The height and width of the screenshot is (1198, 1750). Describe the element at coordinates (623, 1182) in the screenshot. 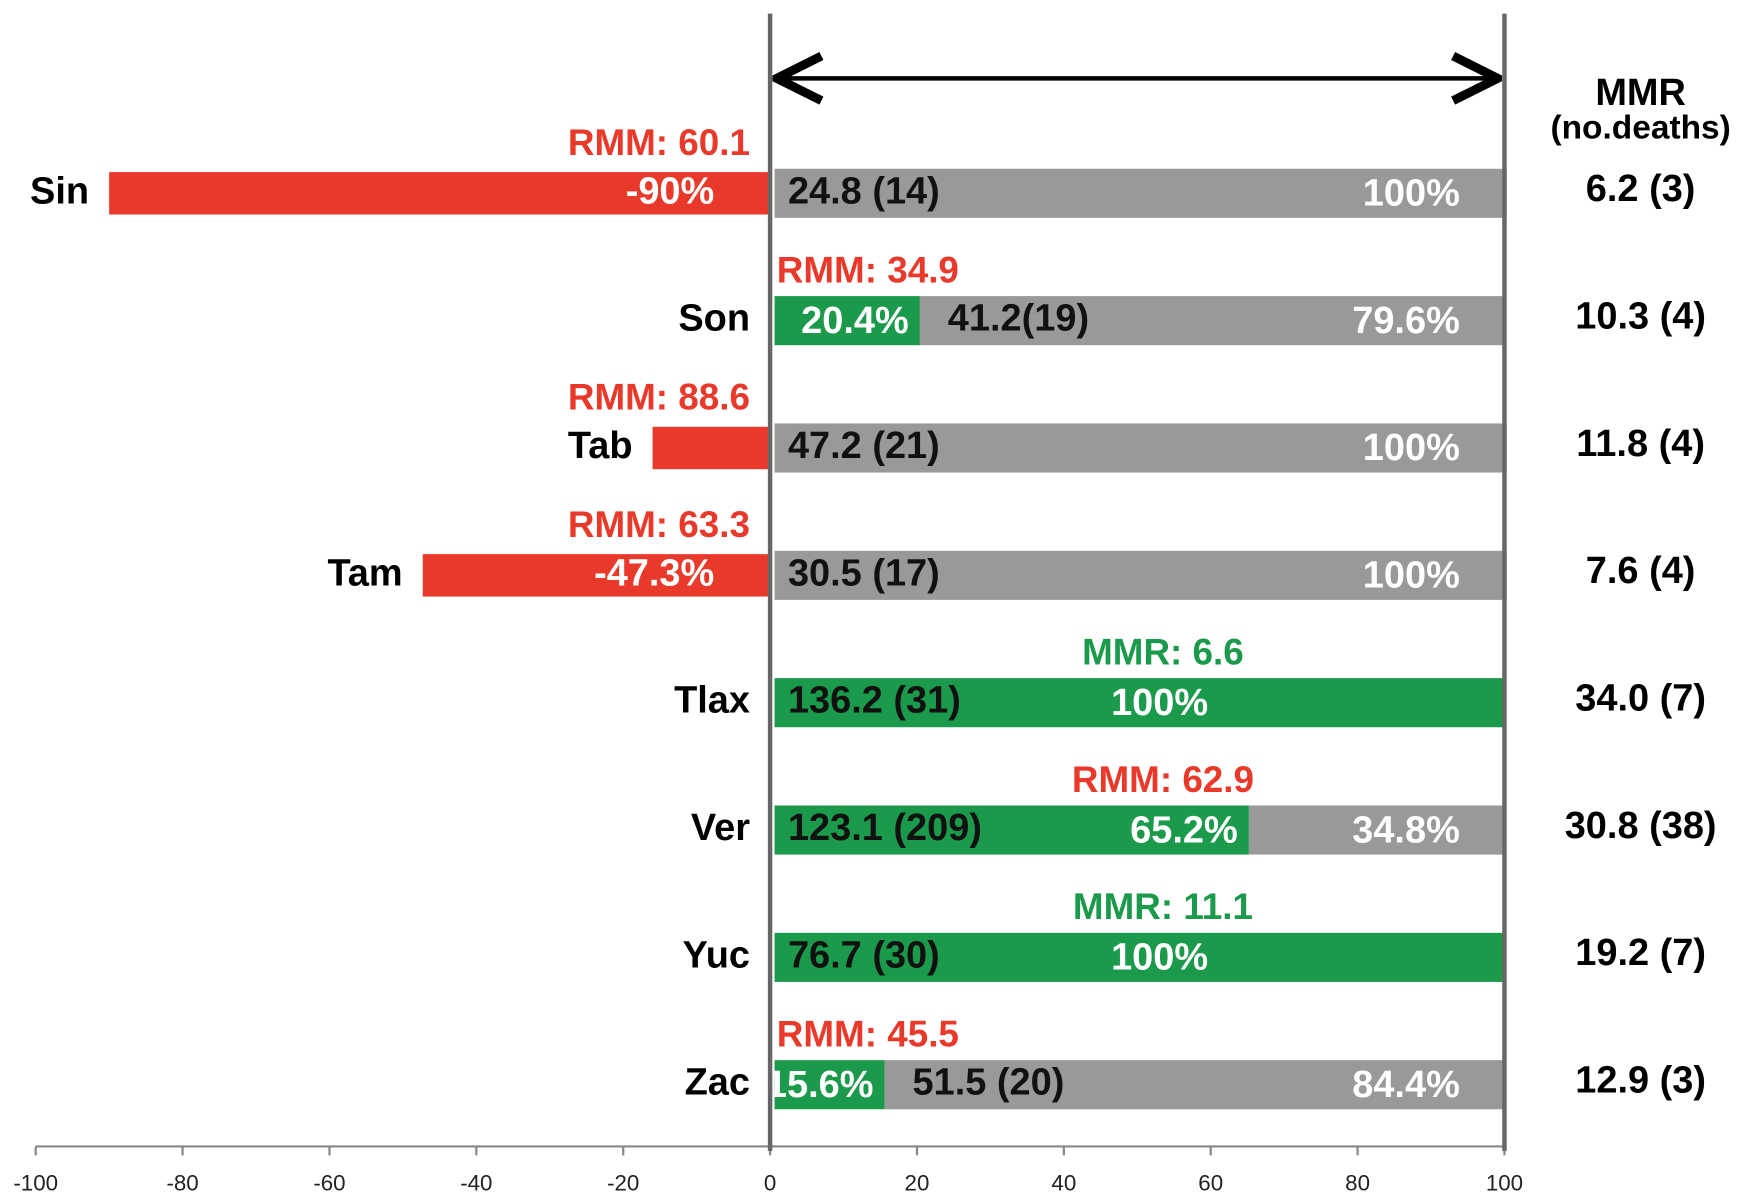

I see `x-tick-label: -20` at that location.